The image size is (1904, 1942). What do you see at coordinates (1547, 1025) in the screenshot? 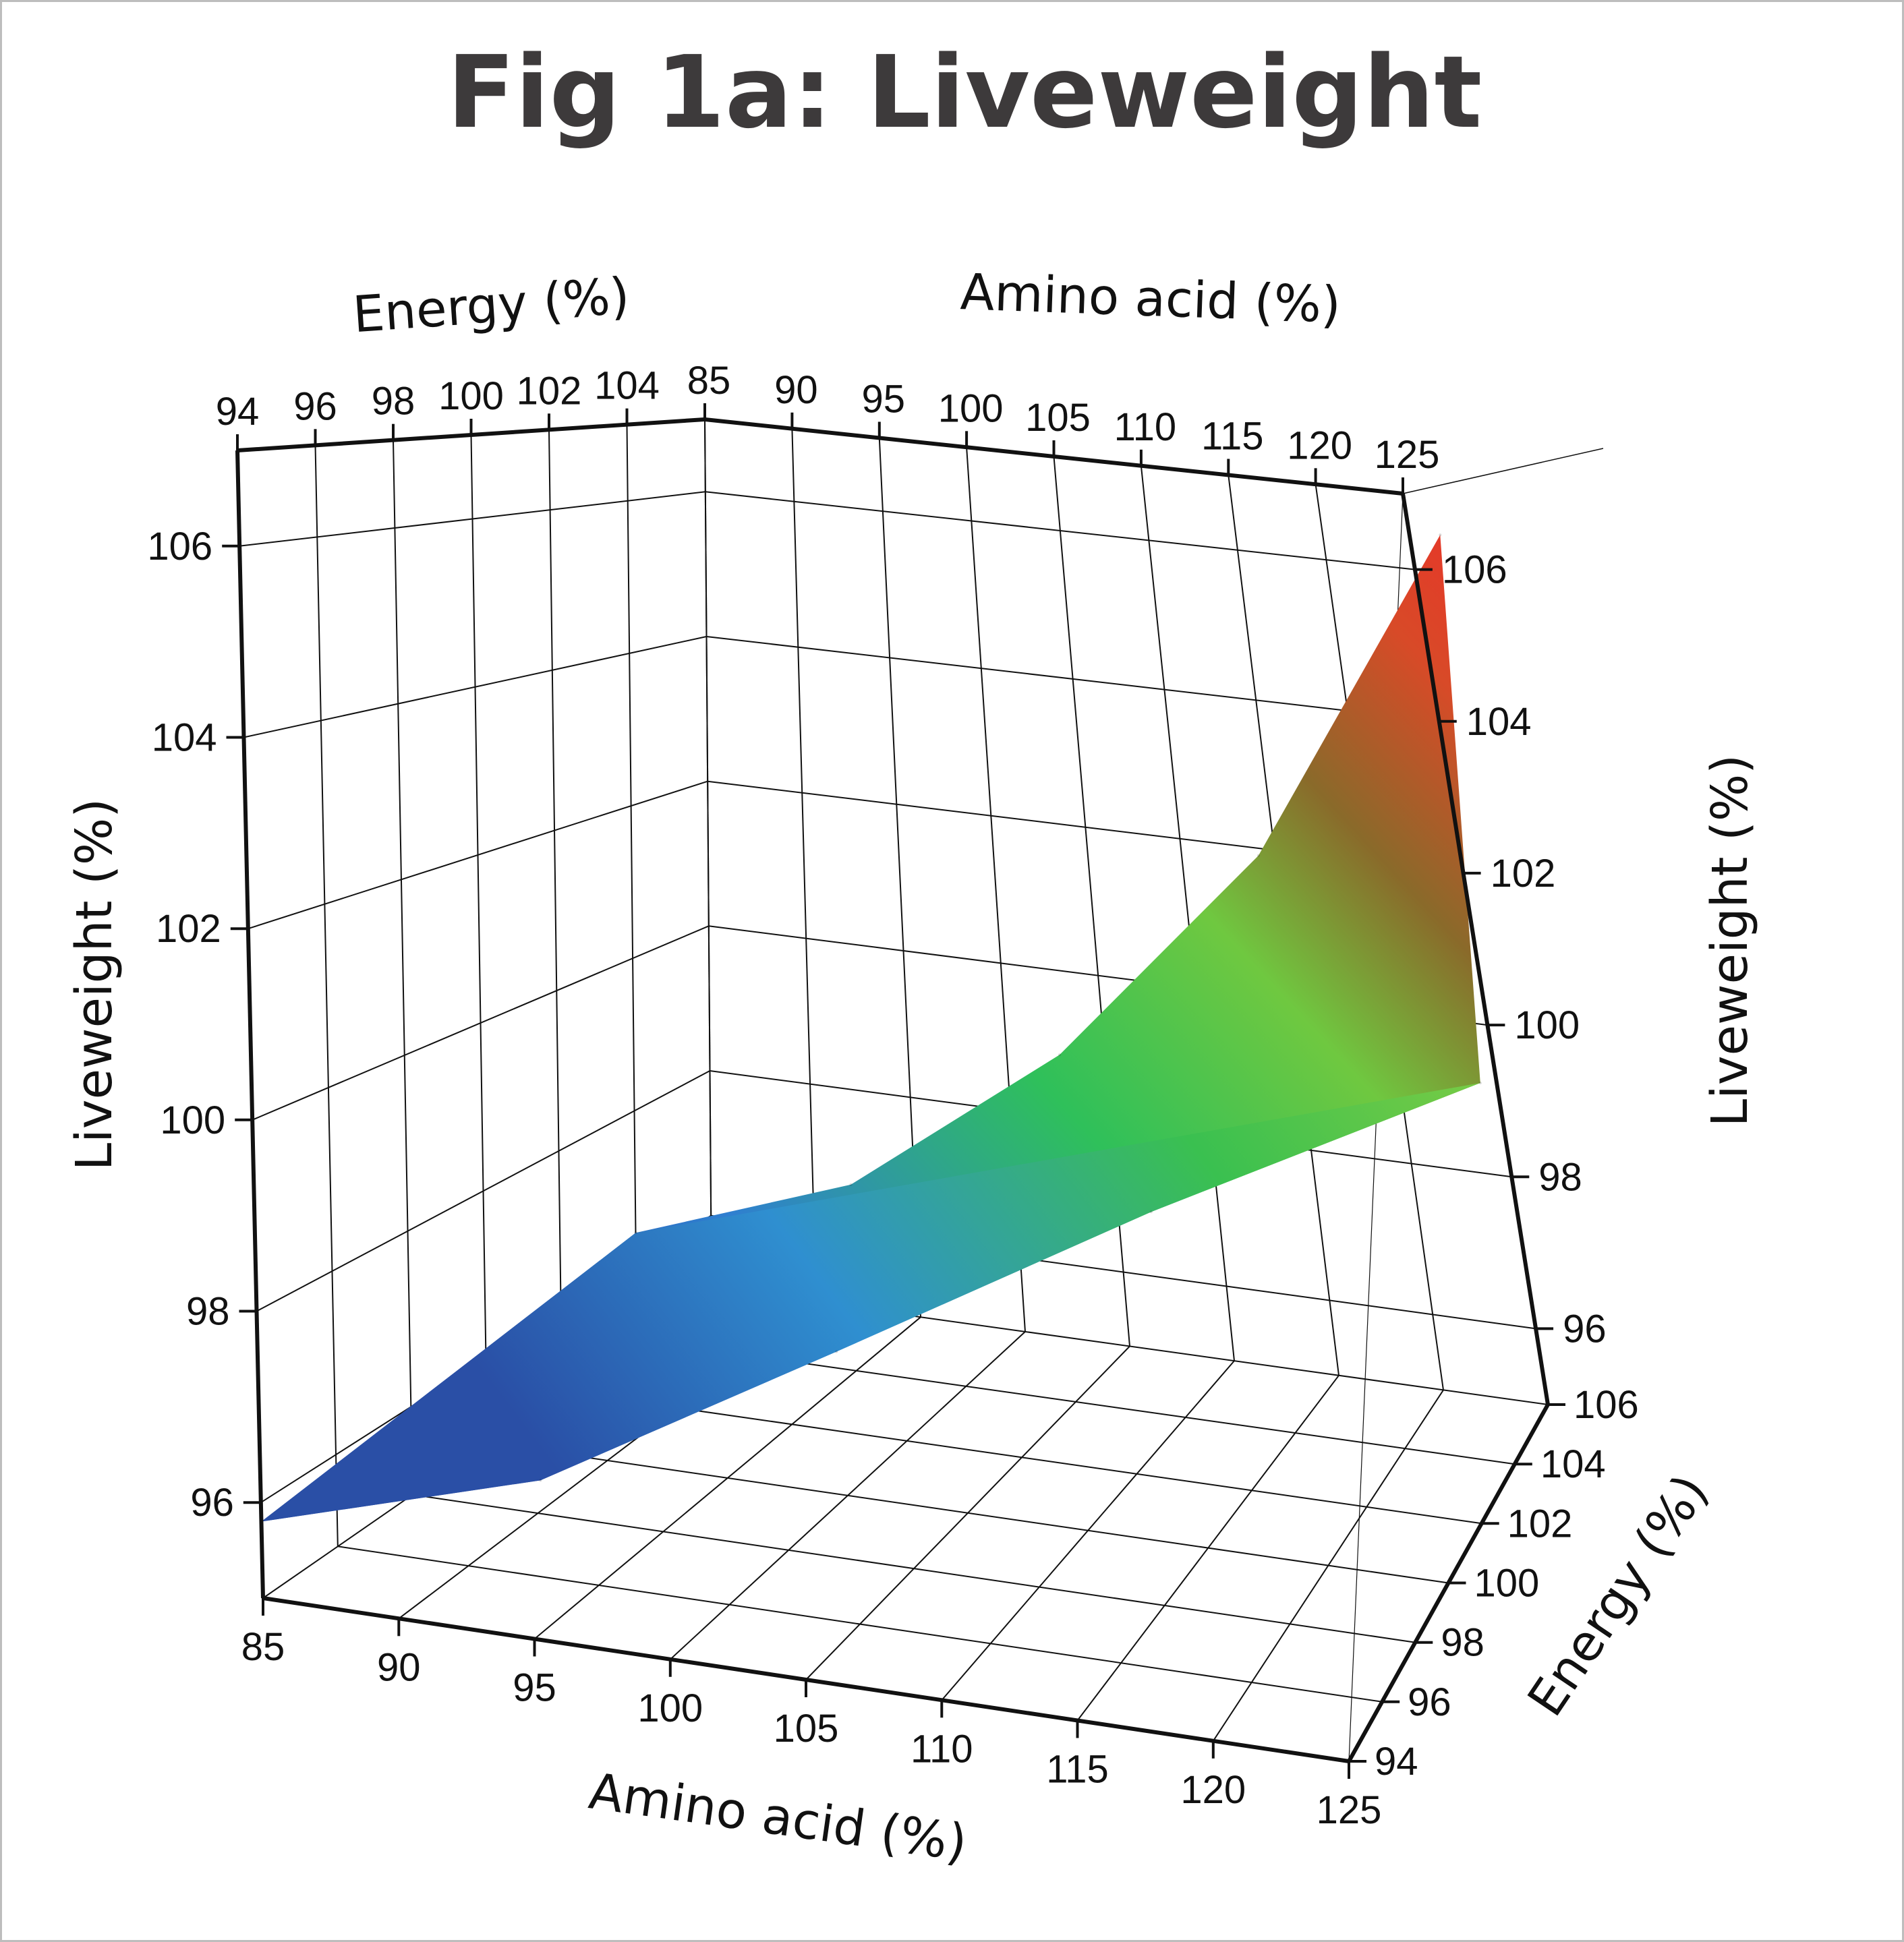
I see `liveweight-tick-label-right: 100` at bounding box center [1547, 1025].